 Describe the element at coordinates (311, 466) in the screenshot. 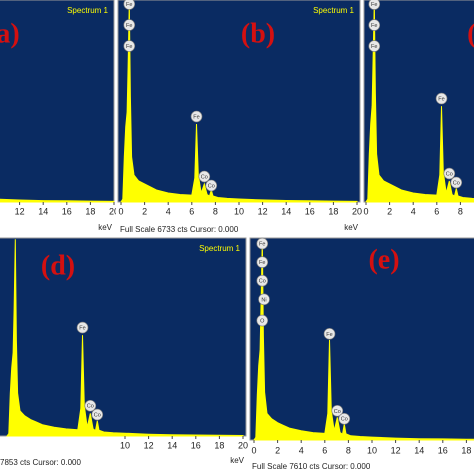

I see `info-text: Full Scale 7610 cts Cursor: 0.000` at that location.